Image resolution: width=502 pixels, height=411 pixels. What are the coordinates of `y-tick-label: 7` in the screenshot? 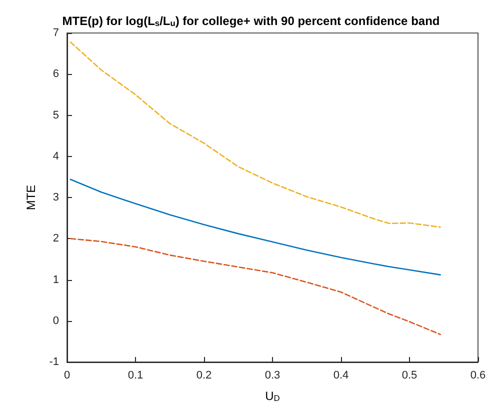 It's located at (55, 33).